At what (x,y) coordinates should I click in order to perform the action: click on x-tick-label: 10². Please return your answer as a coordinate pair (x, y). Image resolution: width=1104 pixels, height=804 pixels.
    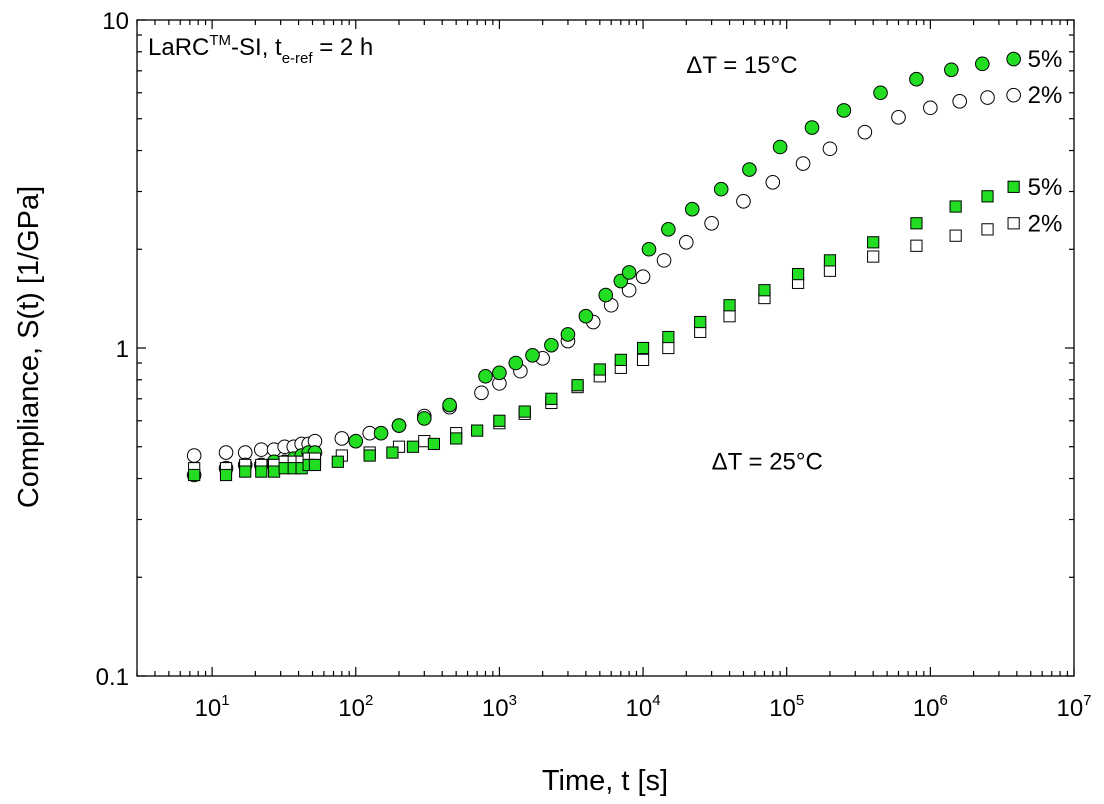
    Looking at the image, I should click on (355, 707).